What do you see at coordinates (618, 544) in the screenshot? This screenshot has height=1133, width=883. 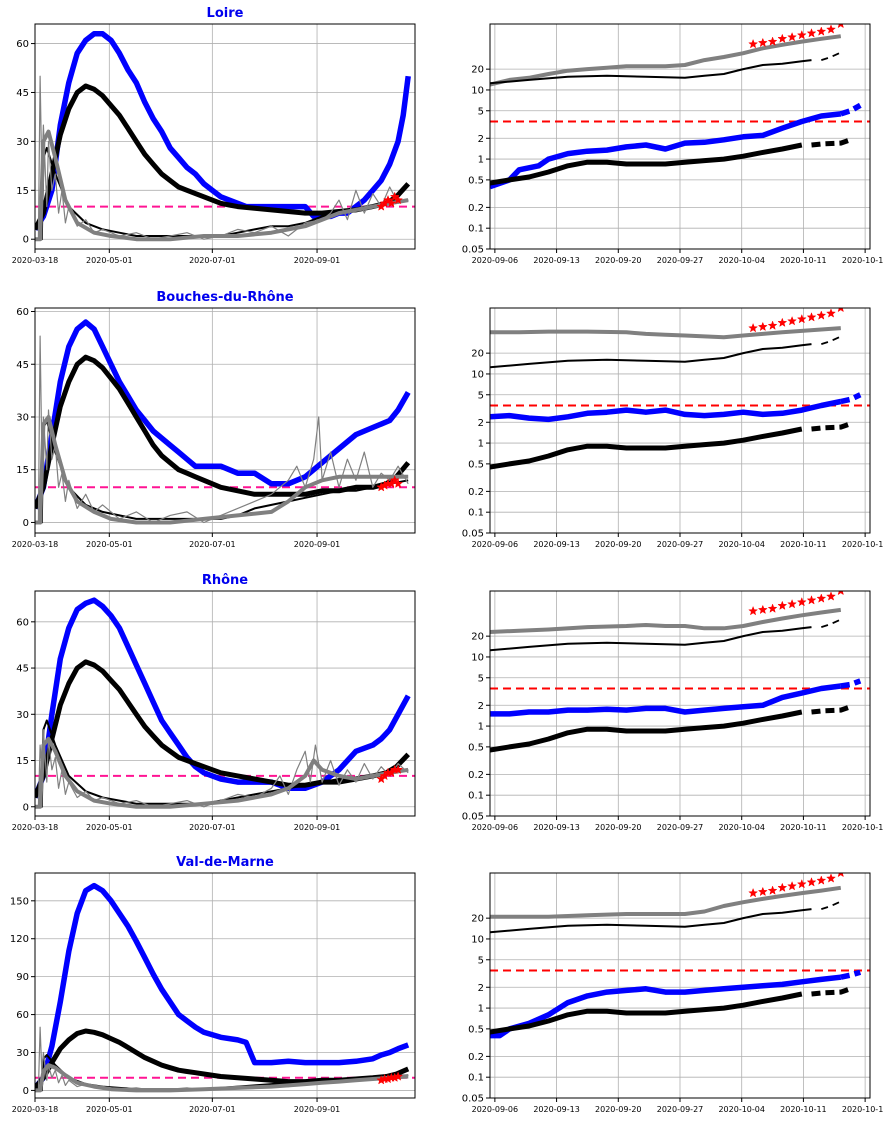 I see `x-tick-label: 2020-09-20` at bounding box center [618, 544].